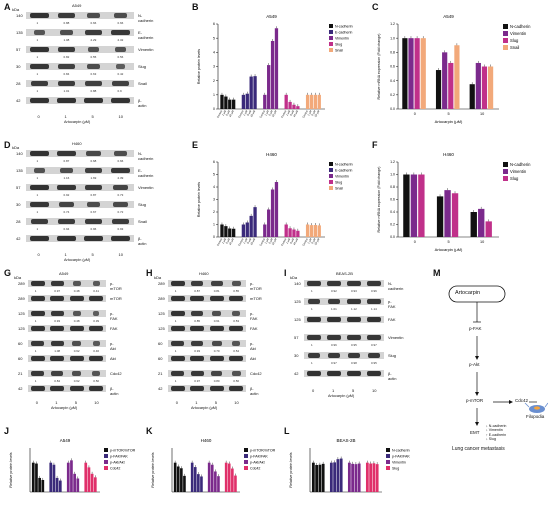 Image resolution: width=550 pixels, height=520 pixels. Describe the element at coordinates (214, 95) in the screenshot. I see `y-tick-label: 1` at that location.